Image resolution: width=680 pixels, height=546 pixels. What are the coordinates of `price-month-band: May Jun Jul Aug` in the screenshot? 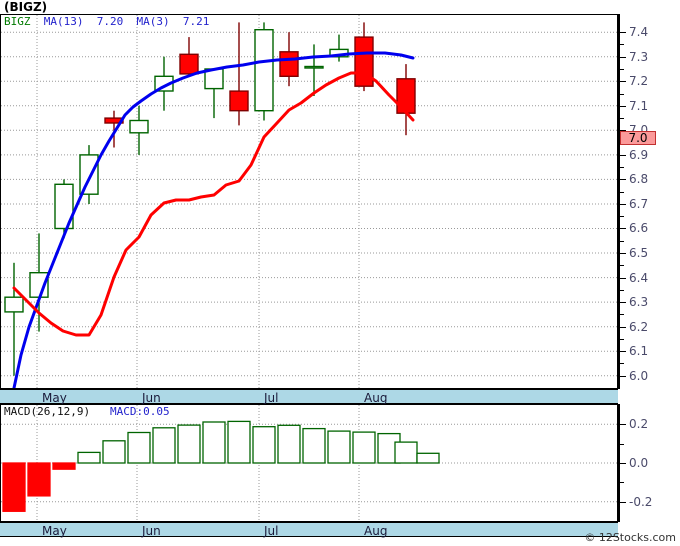 It's located at (309, 397).